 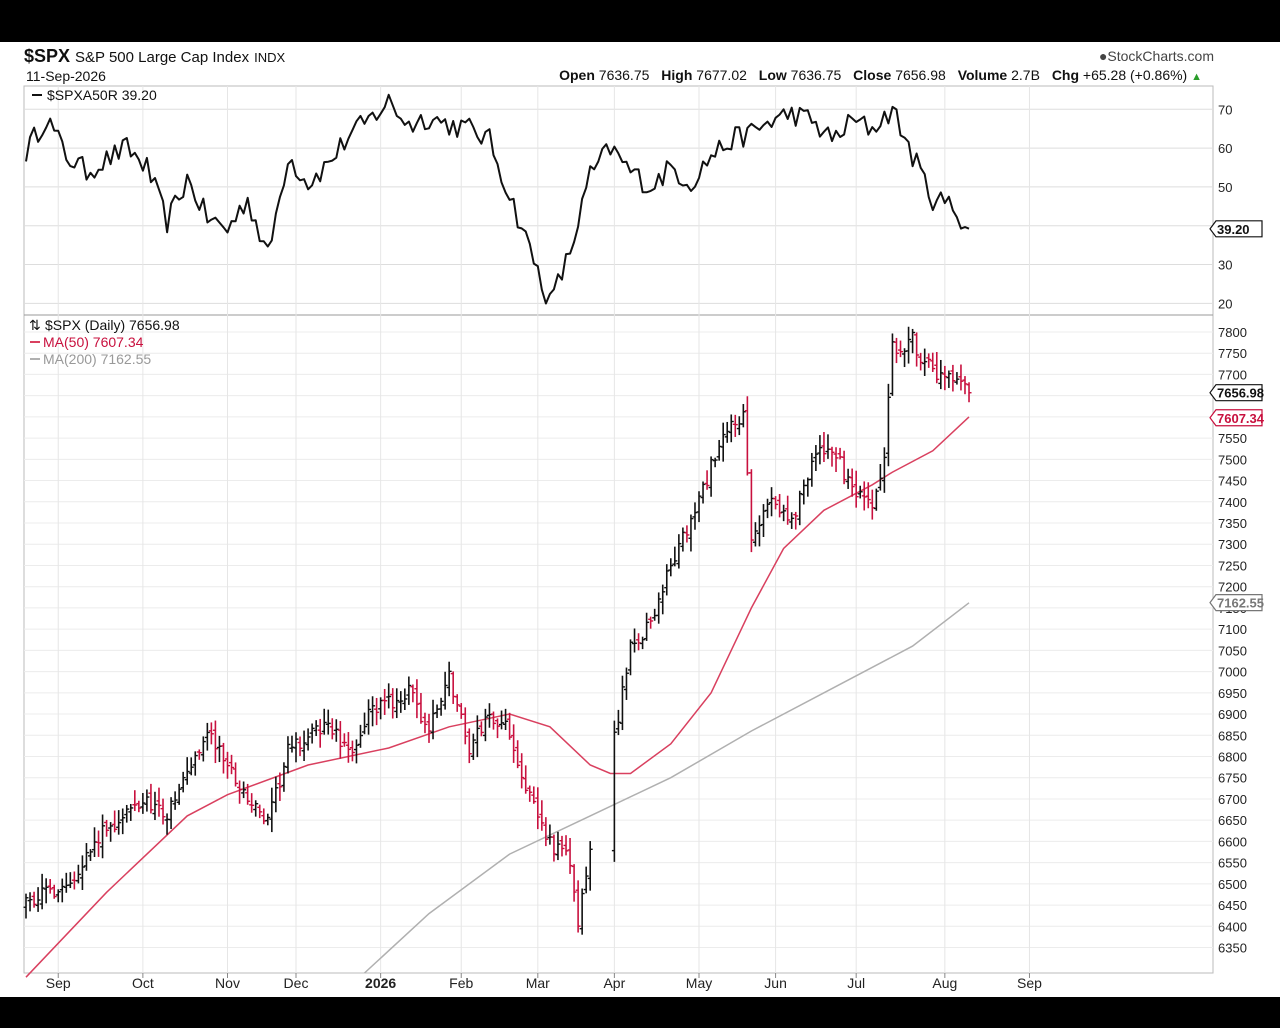 What do you see at coordinates (982, 75) in the screenshot?
I see `volume-label: Volume` at bounding box center [982, 75].